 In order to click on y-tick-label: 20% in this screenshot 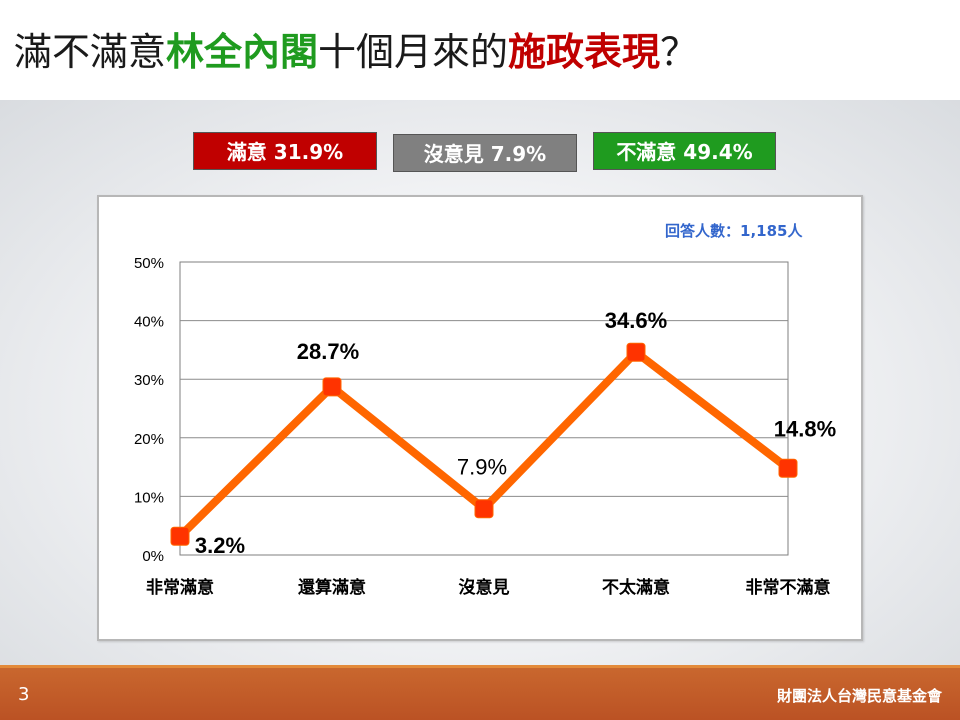, I will do `click(149, 439)`.